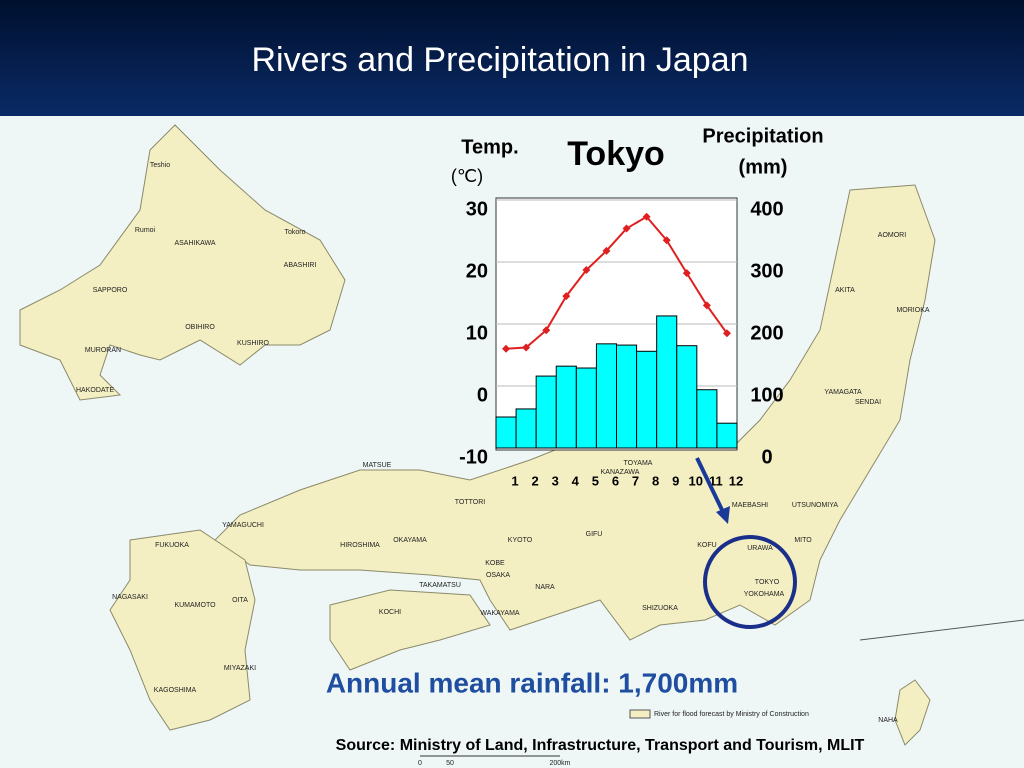 The image size is (1024, 768). I want to click on x-tick-label: 12, so click(736, 480).